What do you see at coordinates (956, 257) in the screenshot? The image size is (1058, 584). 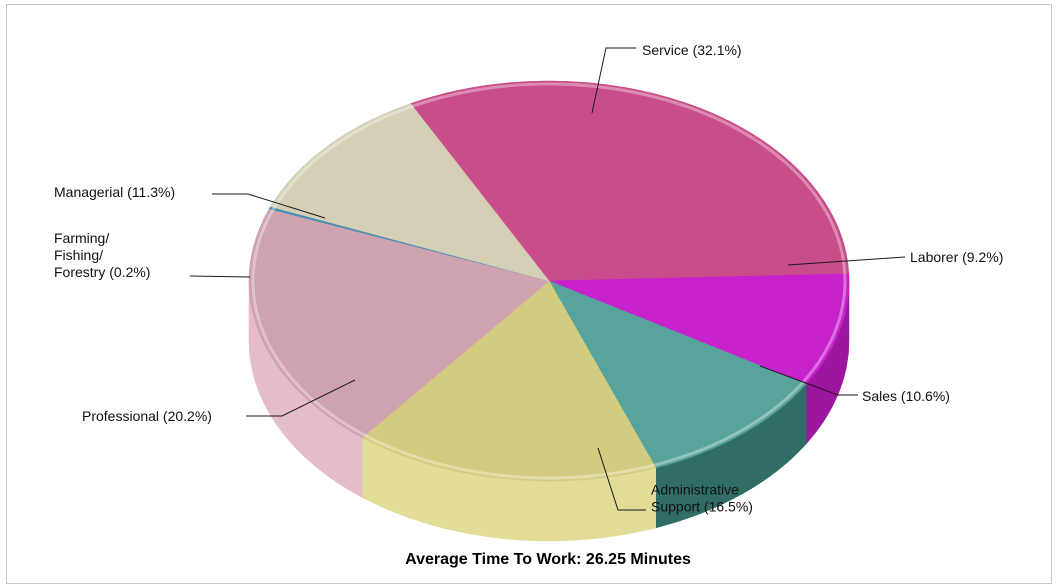 I see `slice-label-laborer-9-2: Laborer (9.2%)` at bounding box center [956, 257].